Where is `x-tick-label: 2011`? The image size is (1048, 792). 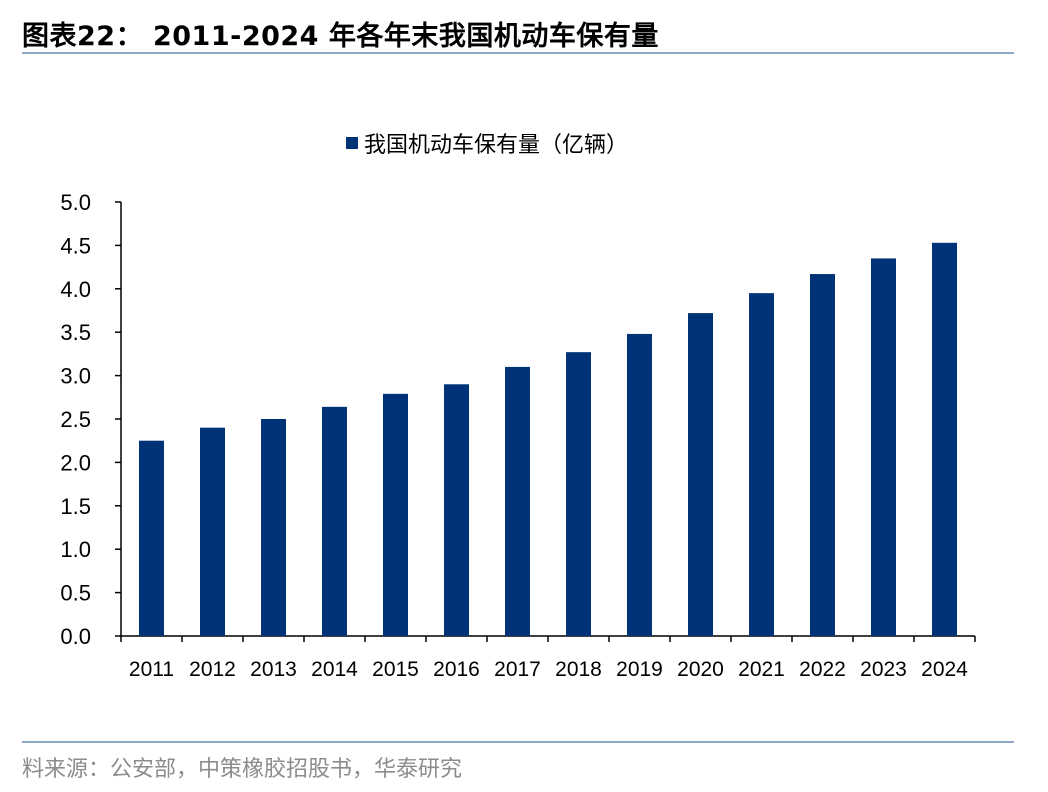
x-tick-label: 2011 is located at coordinates (151, 669).